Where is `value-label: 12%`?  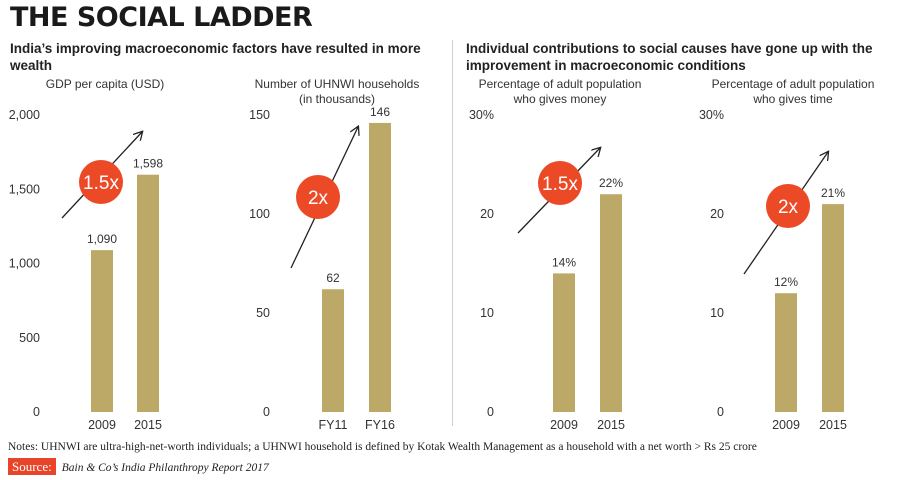 value-label: 12% is located at coordinates (786, 282).